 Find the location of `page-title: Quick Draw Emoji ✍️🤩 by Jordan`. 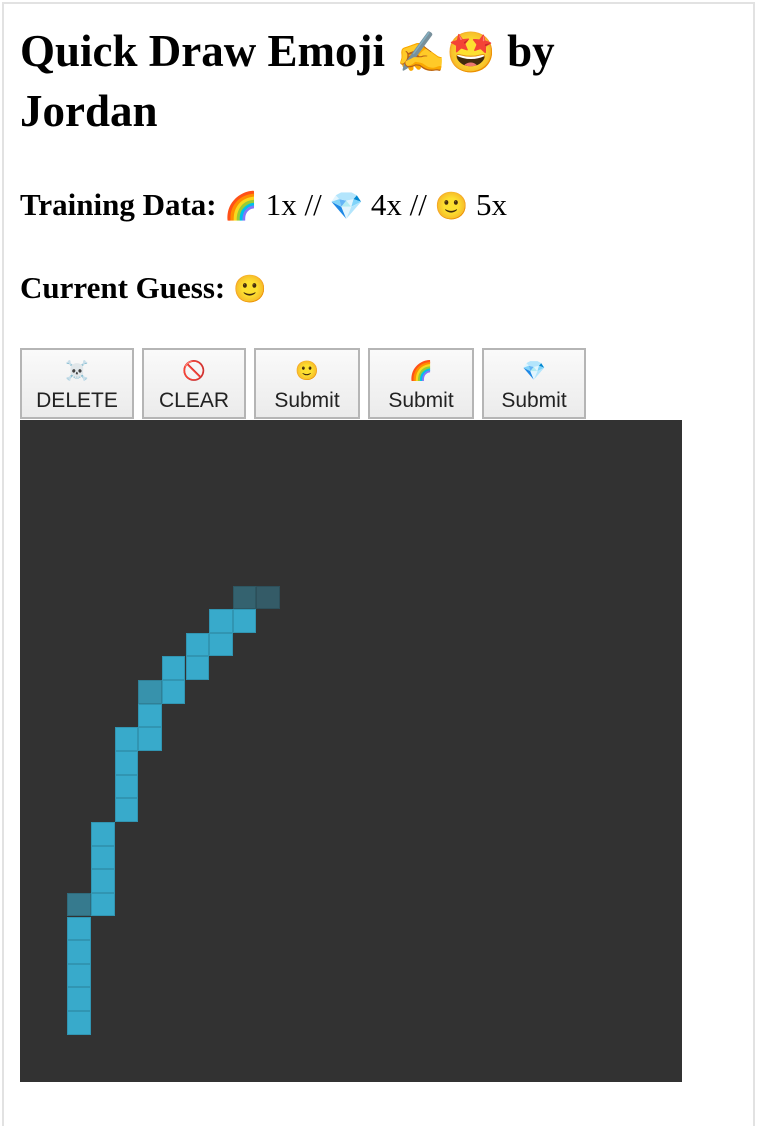

page-title: Quick Draw Emoji ✍️🤩 by Jordan is located at coordinates (370, 81).